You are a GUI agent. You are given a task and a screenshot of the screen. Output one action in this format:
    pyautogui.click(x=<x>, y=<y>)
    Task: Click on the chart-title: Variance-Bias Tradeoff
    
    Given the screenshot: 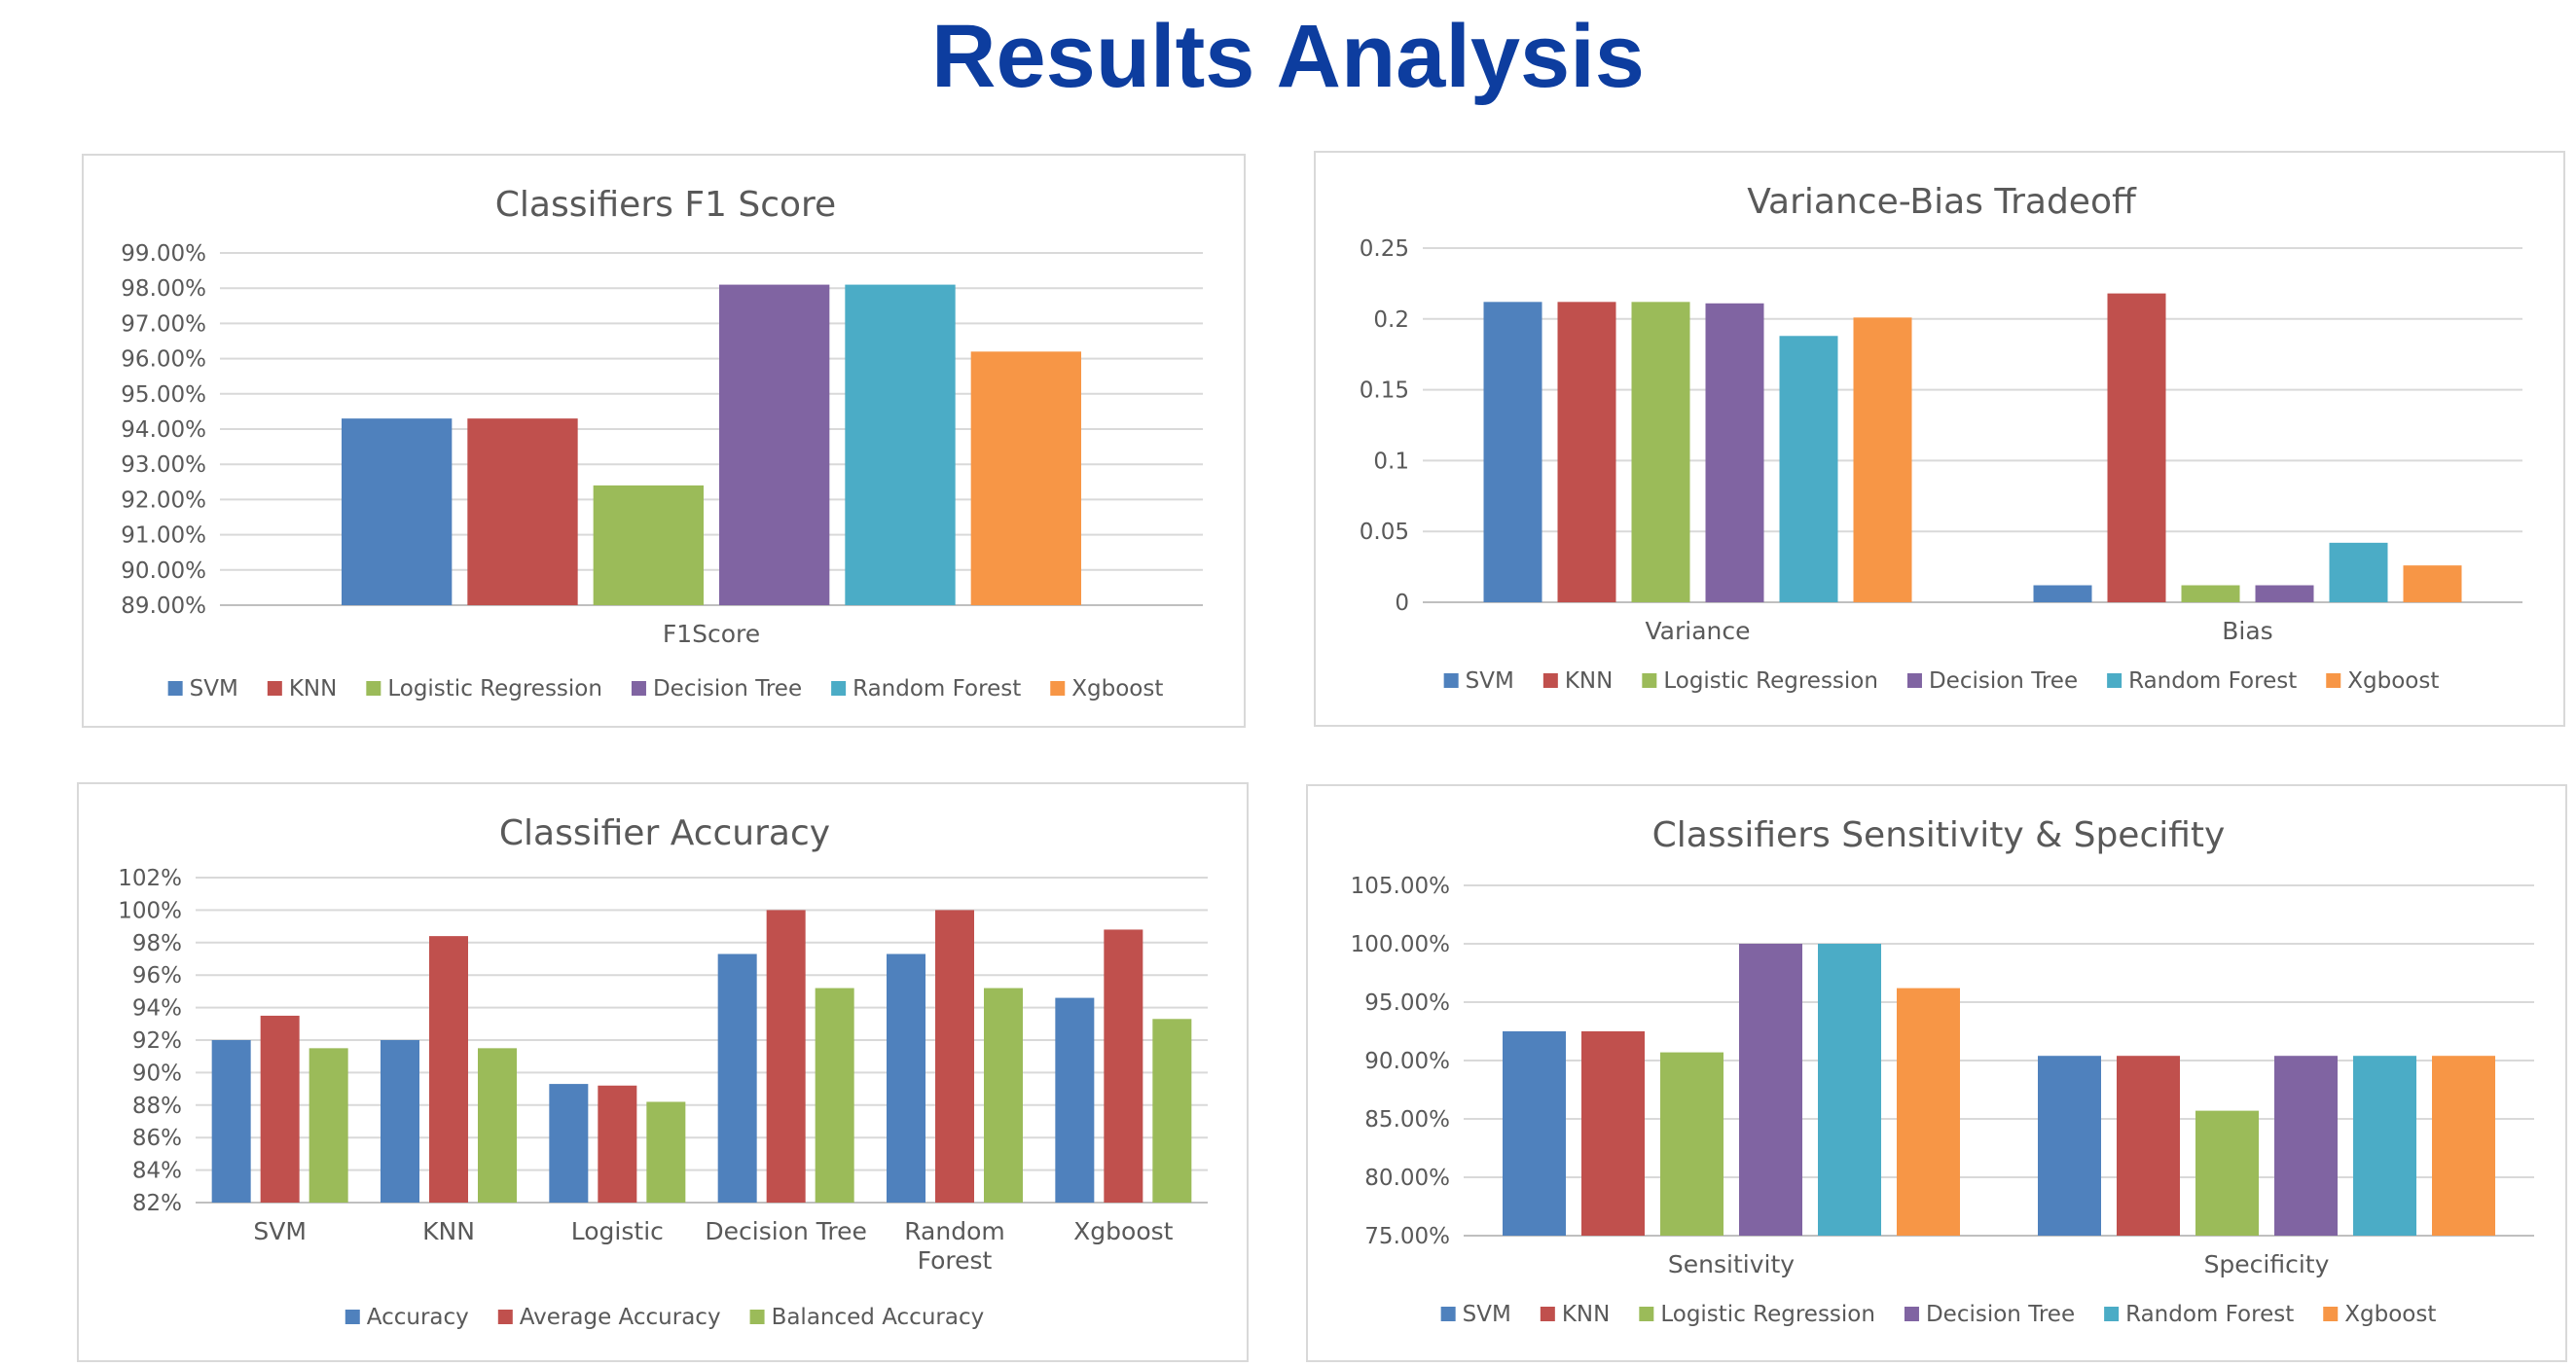 What is the action you would take?
    pyautogui.click(x=1942, y=202)
    